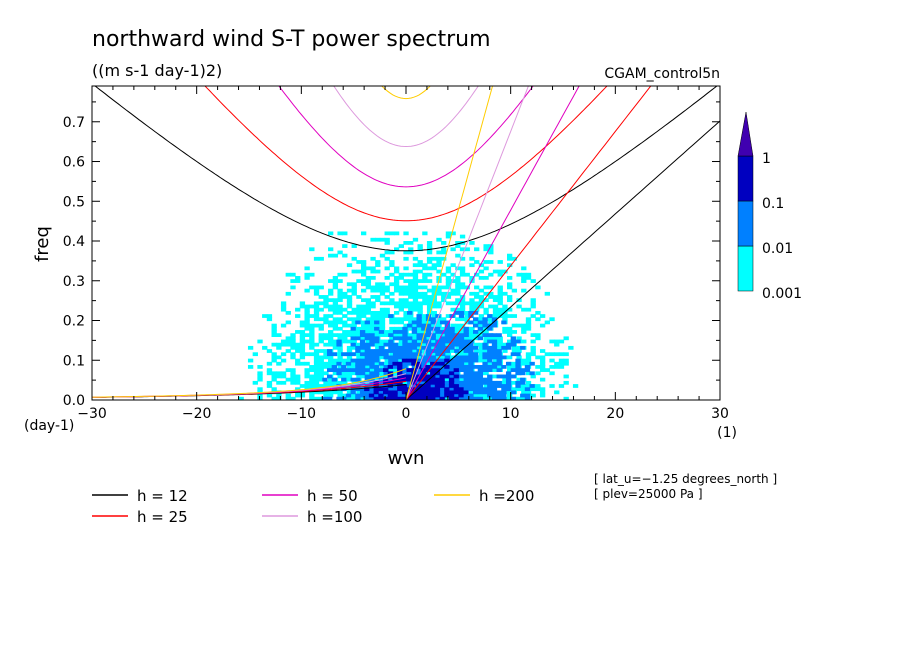  Describe the element at coordinates (162, 496) in the screenshot. I see `legend-label-h12: h = 12` at that location.